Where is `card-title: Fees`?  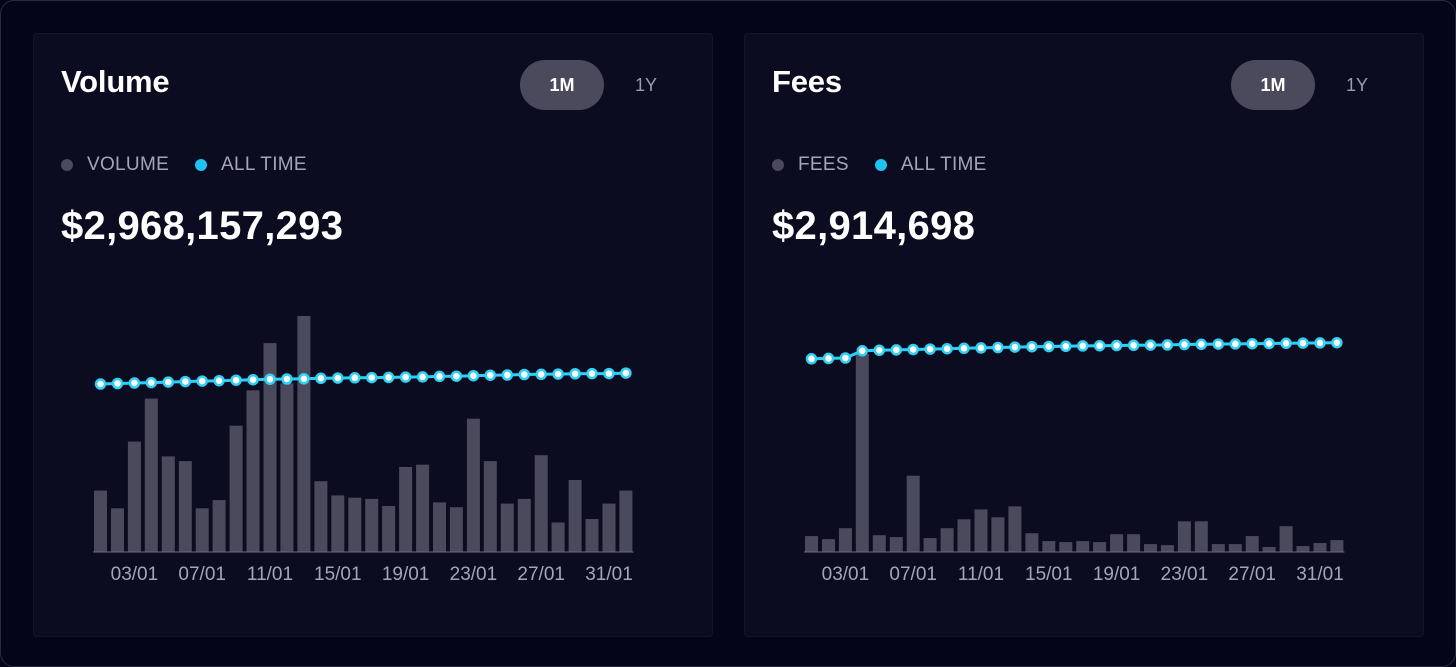 card-title: Fees is located at coordinates (807, 81).